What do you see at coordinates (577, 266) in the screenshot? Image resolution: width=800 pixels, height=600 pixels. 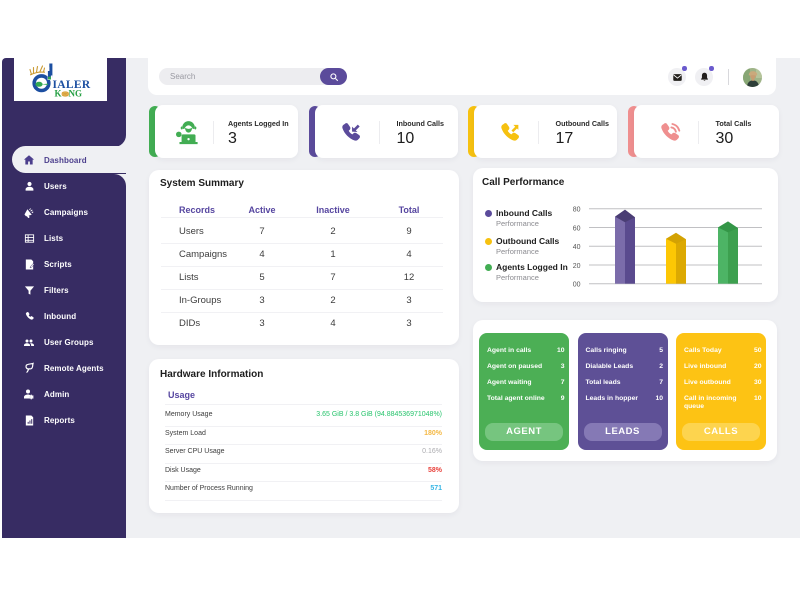 I see `svg-text: 20` at bounding box center [577, 266].